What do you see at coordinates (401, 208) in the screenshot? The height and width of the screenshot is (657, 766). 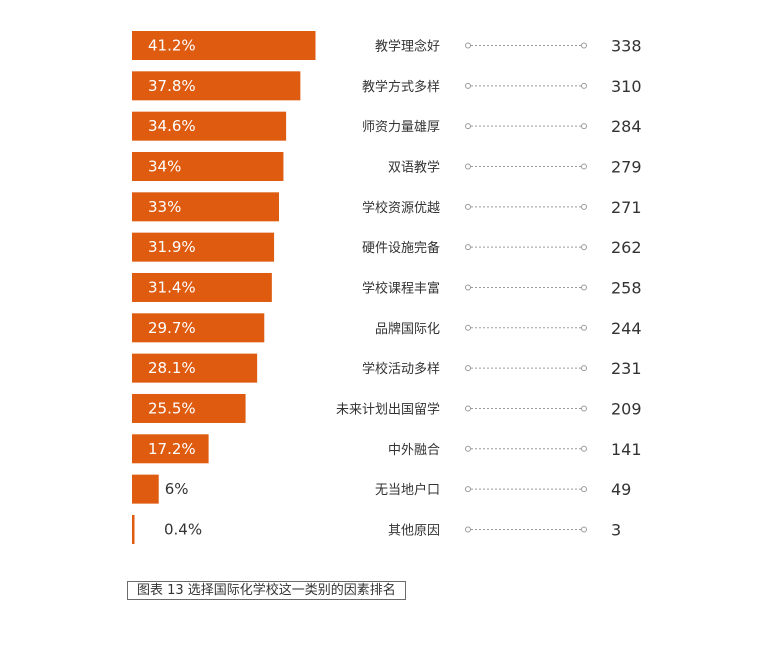 I see `category-label: 学校资源优越` at bounding box center [401, 208].